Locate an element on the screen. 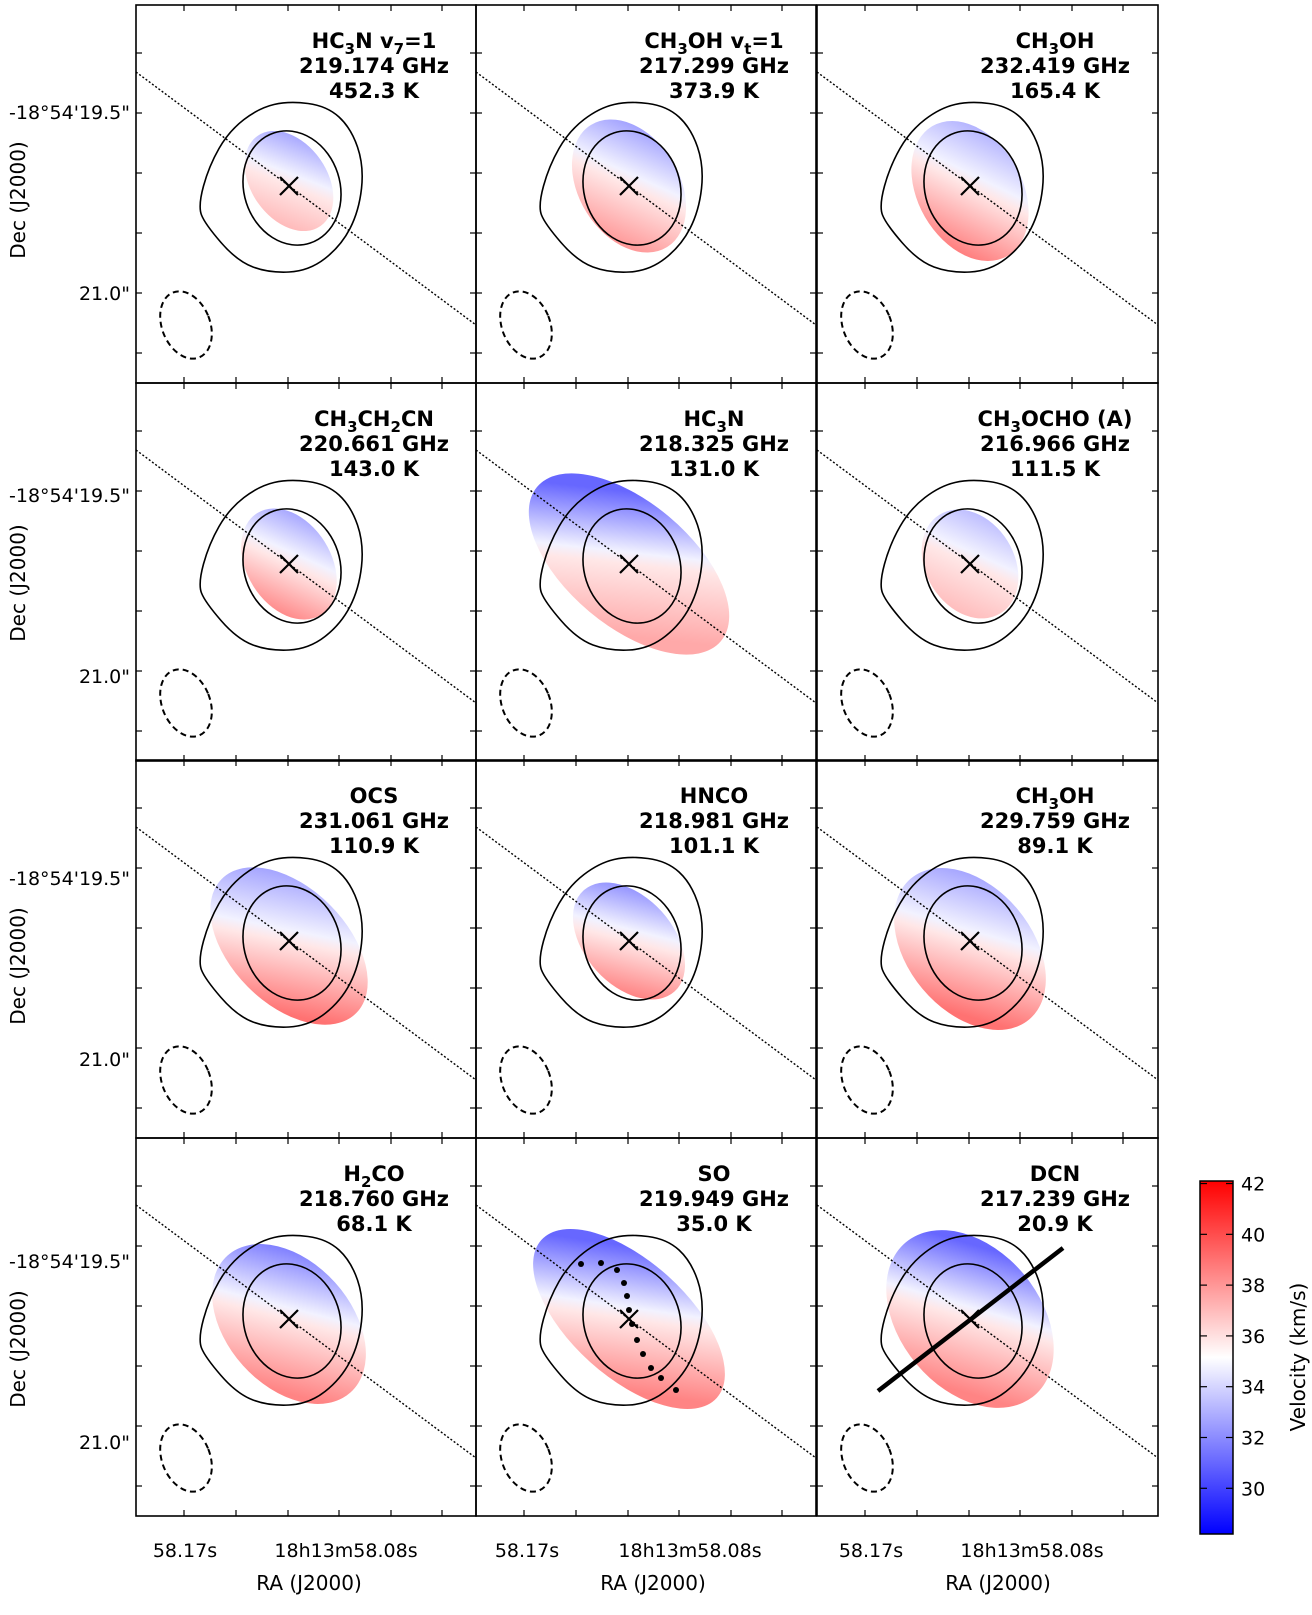 The height and width of the screenshot is (1615, 1312). panel-1-species-label: HC3N v7=1 is located at coordinates (374, 43).